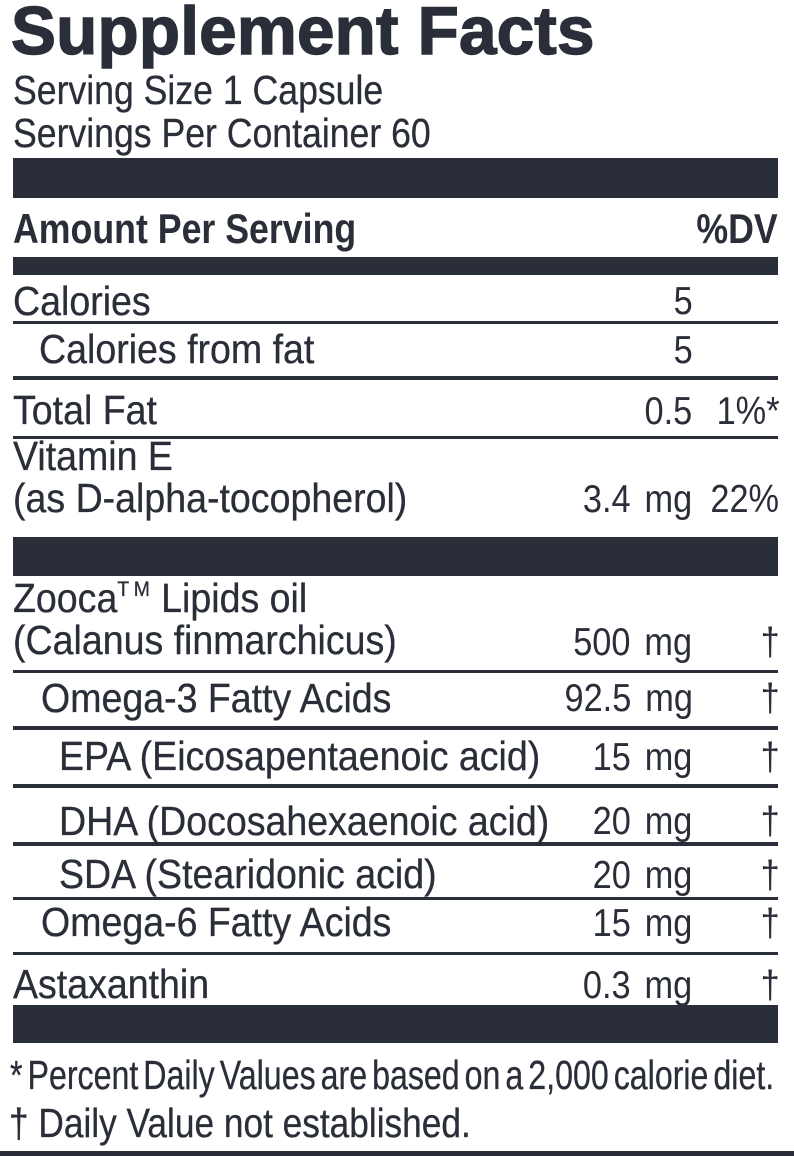 The width and height of the screenshot is (794, 1156). I want to click on row-amount-calories: 5, so click(683, 302).